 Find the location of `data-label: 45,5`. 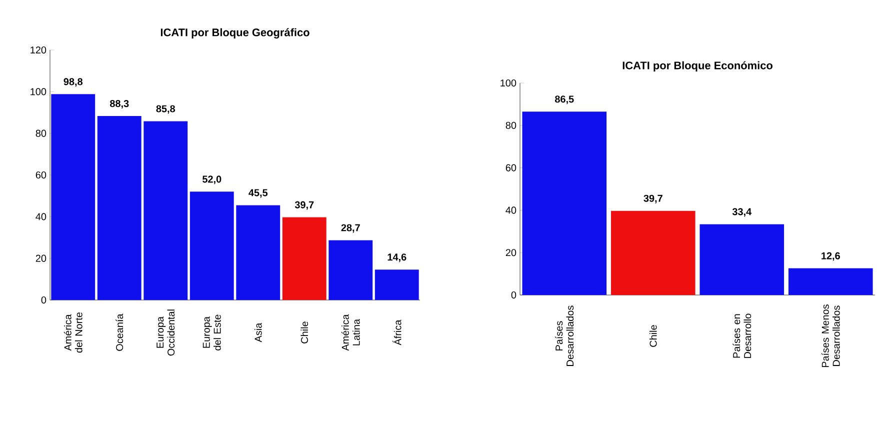

data-label: 45,5 is located at coordinates (258, 193).